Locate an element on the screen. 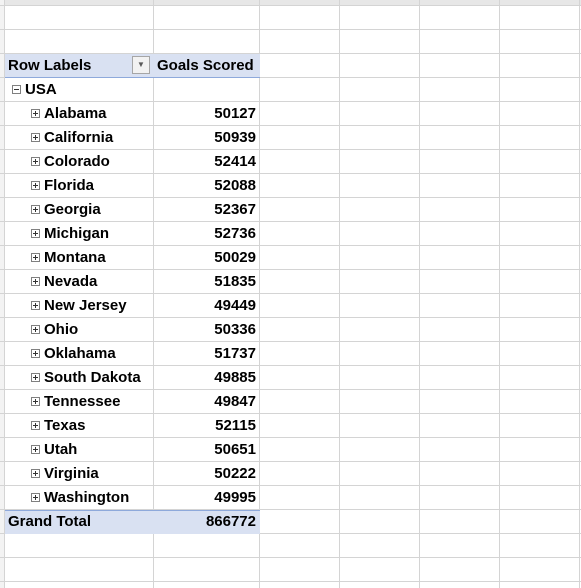  state-row-value: 50939 is located at coordinates (235, 137).